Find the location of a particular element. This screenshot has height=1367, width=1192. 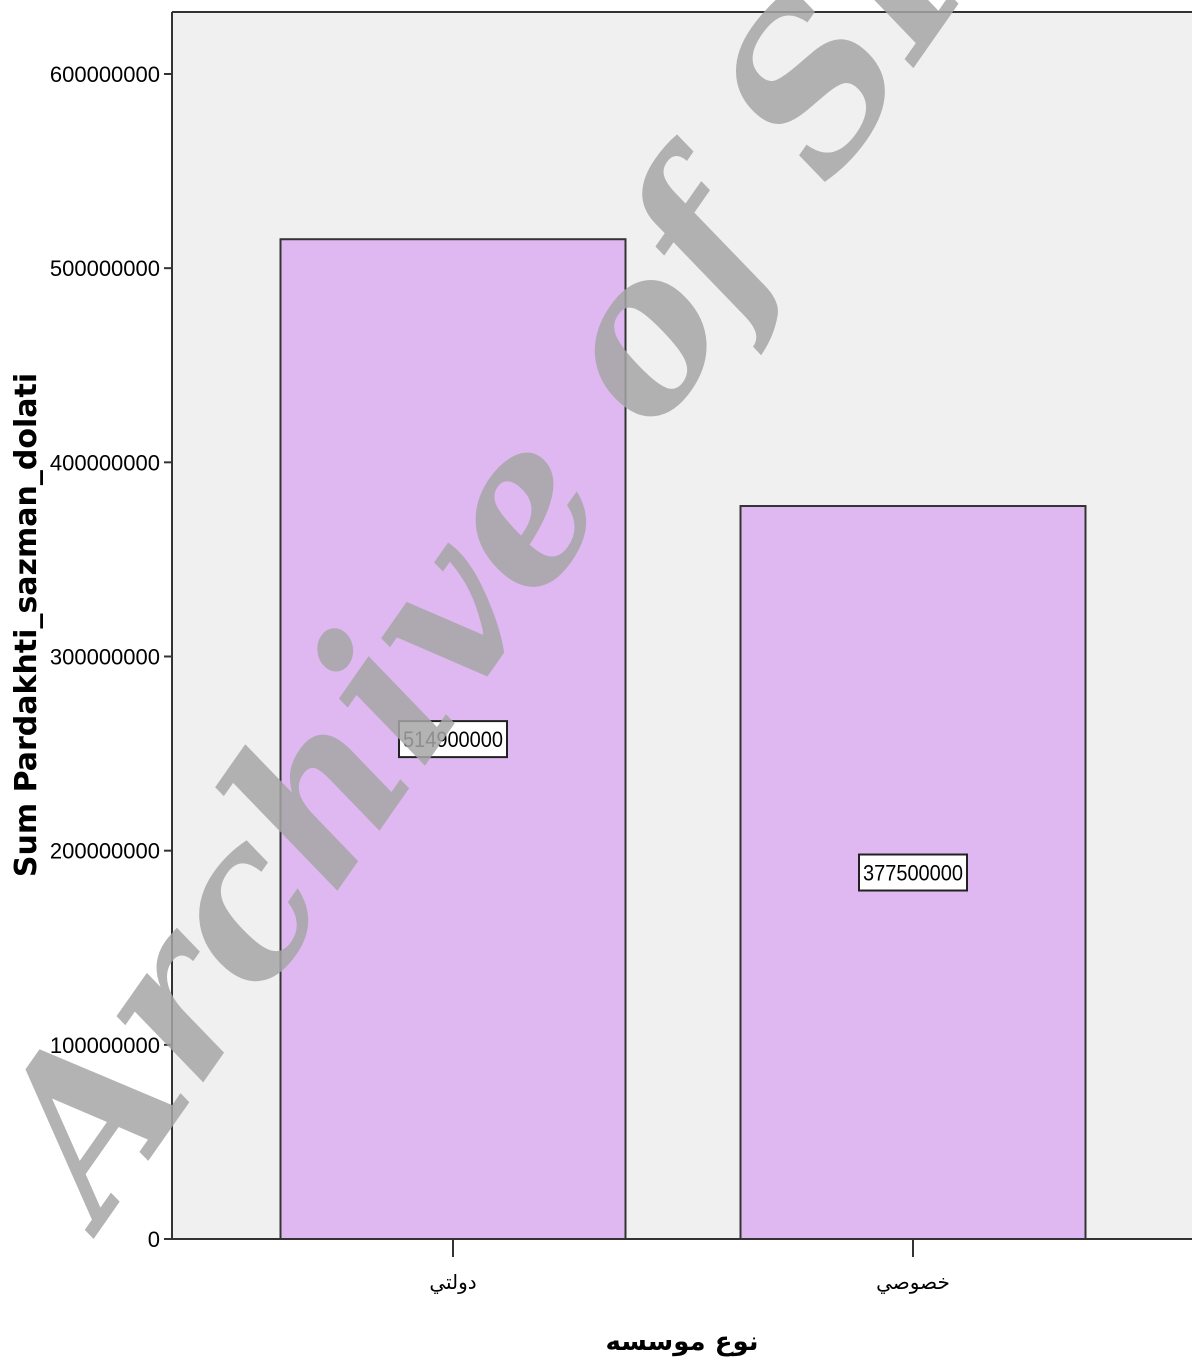

y-tick-label: 100000000 is located at coordinates (105, 1045).